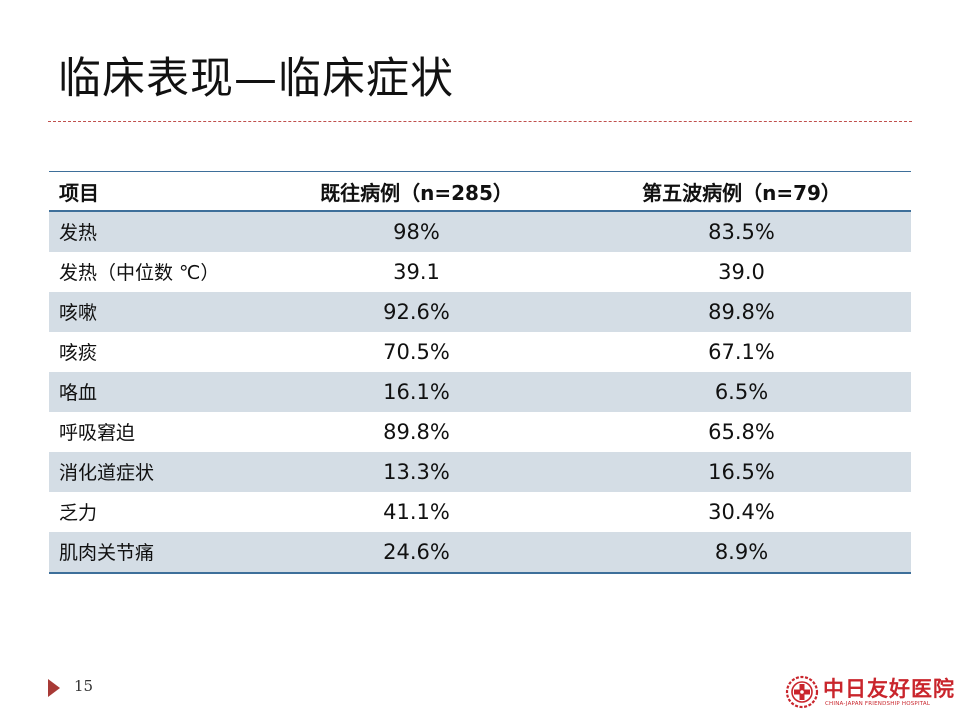 This screenshot has height=720, width=960. Describe the element at coordinates (741, 432) in the screenshot. I see `row-wave5-value: 65.8%` at that location.